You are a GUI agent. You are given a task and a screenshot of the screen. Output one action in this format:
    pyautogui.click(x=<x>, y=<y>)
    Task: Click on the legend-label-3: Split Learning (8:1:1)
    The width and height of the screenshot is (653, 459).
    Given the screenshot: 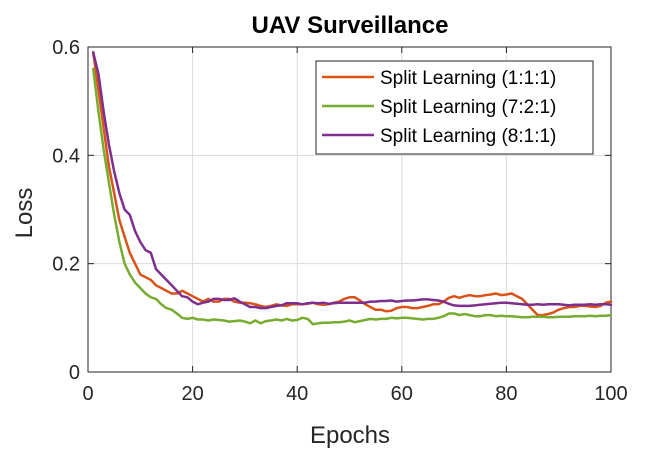 What is the action you would take?
    pyautogui.click(x=468, y=136)
    